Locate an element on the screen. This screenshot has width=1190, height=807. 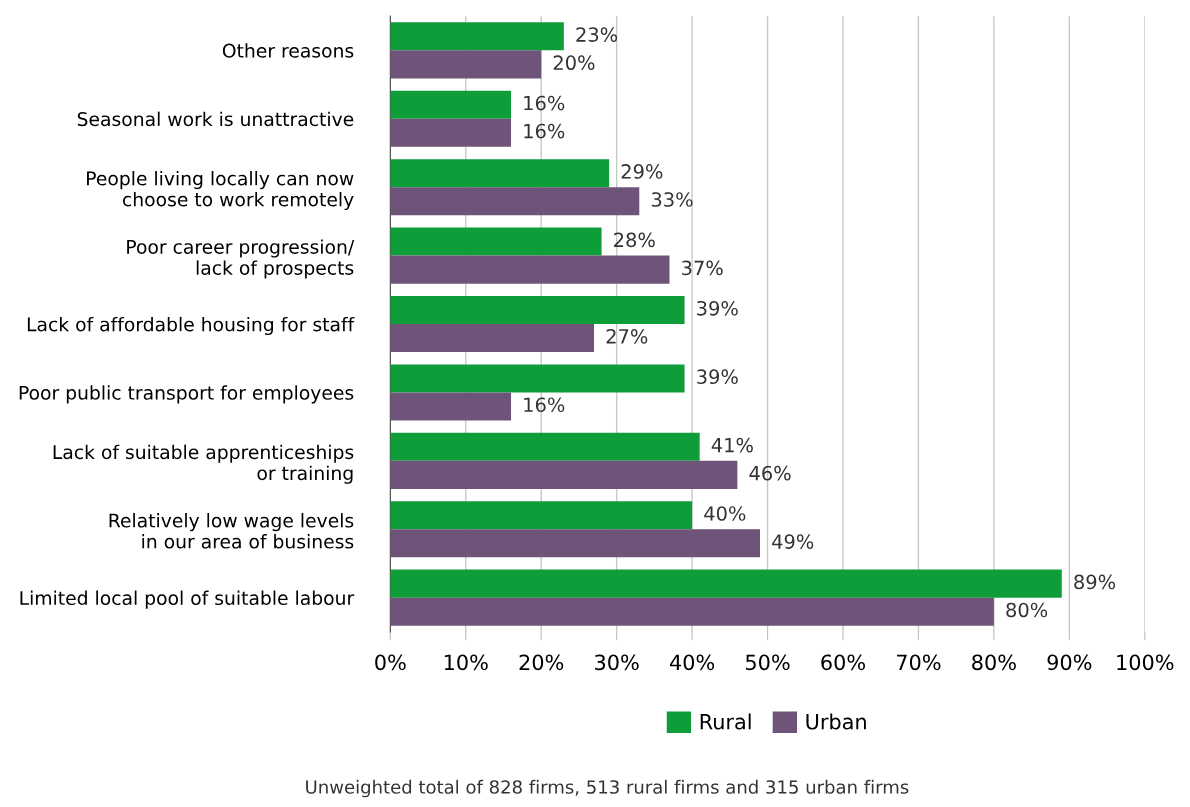
data-label: 49% is located at coordinates (793, 541).